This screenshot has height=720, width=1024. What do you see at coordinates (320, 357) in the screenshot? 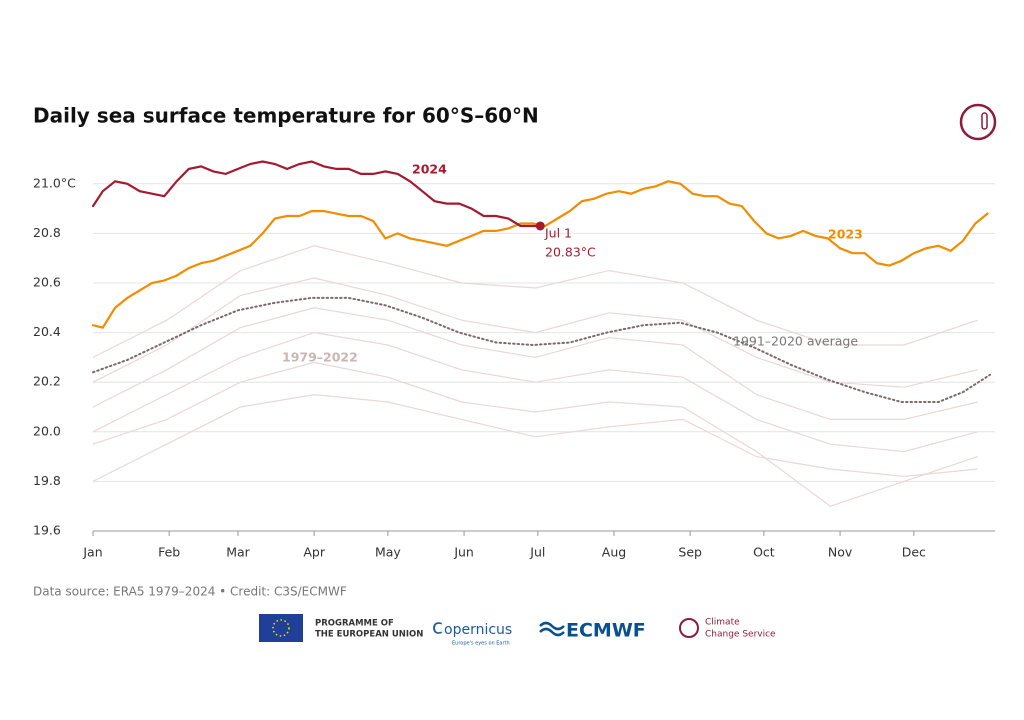
I see `label-background: 1979–2022` at bounding box center [320, 357].